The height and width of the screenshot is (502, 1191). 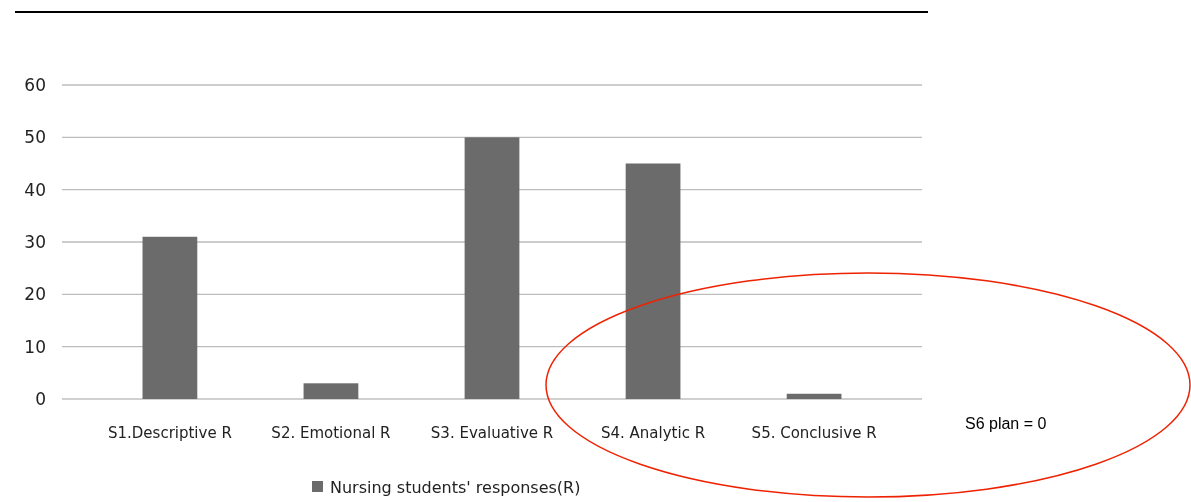 I want to click on y-tick-label: 10, so click(x=35, y=346).